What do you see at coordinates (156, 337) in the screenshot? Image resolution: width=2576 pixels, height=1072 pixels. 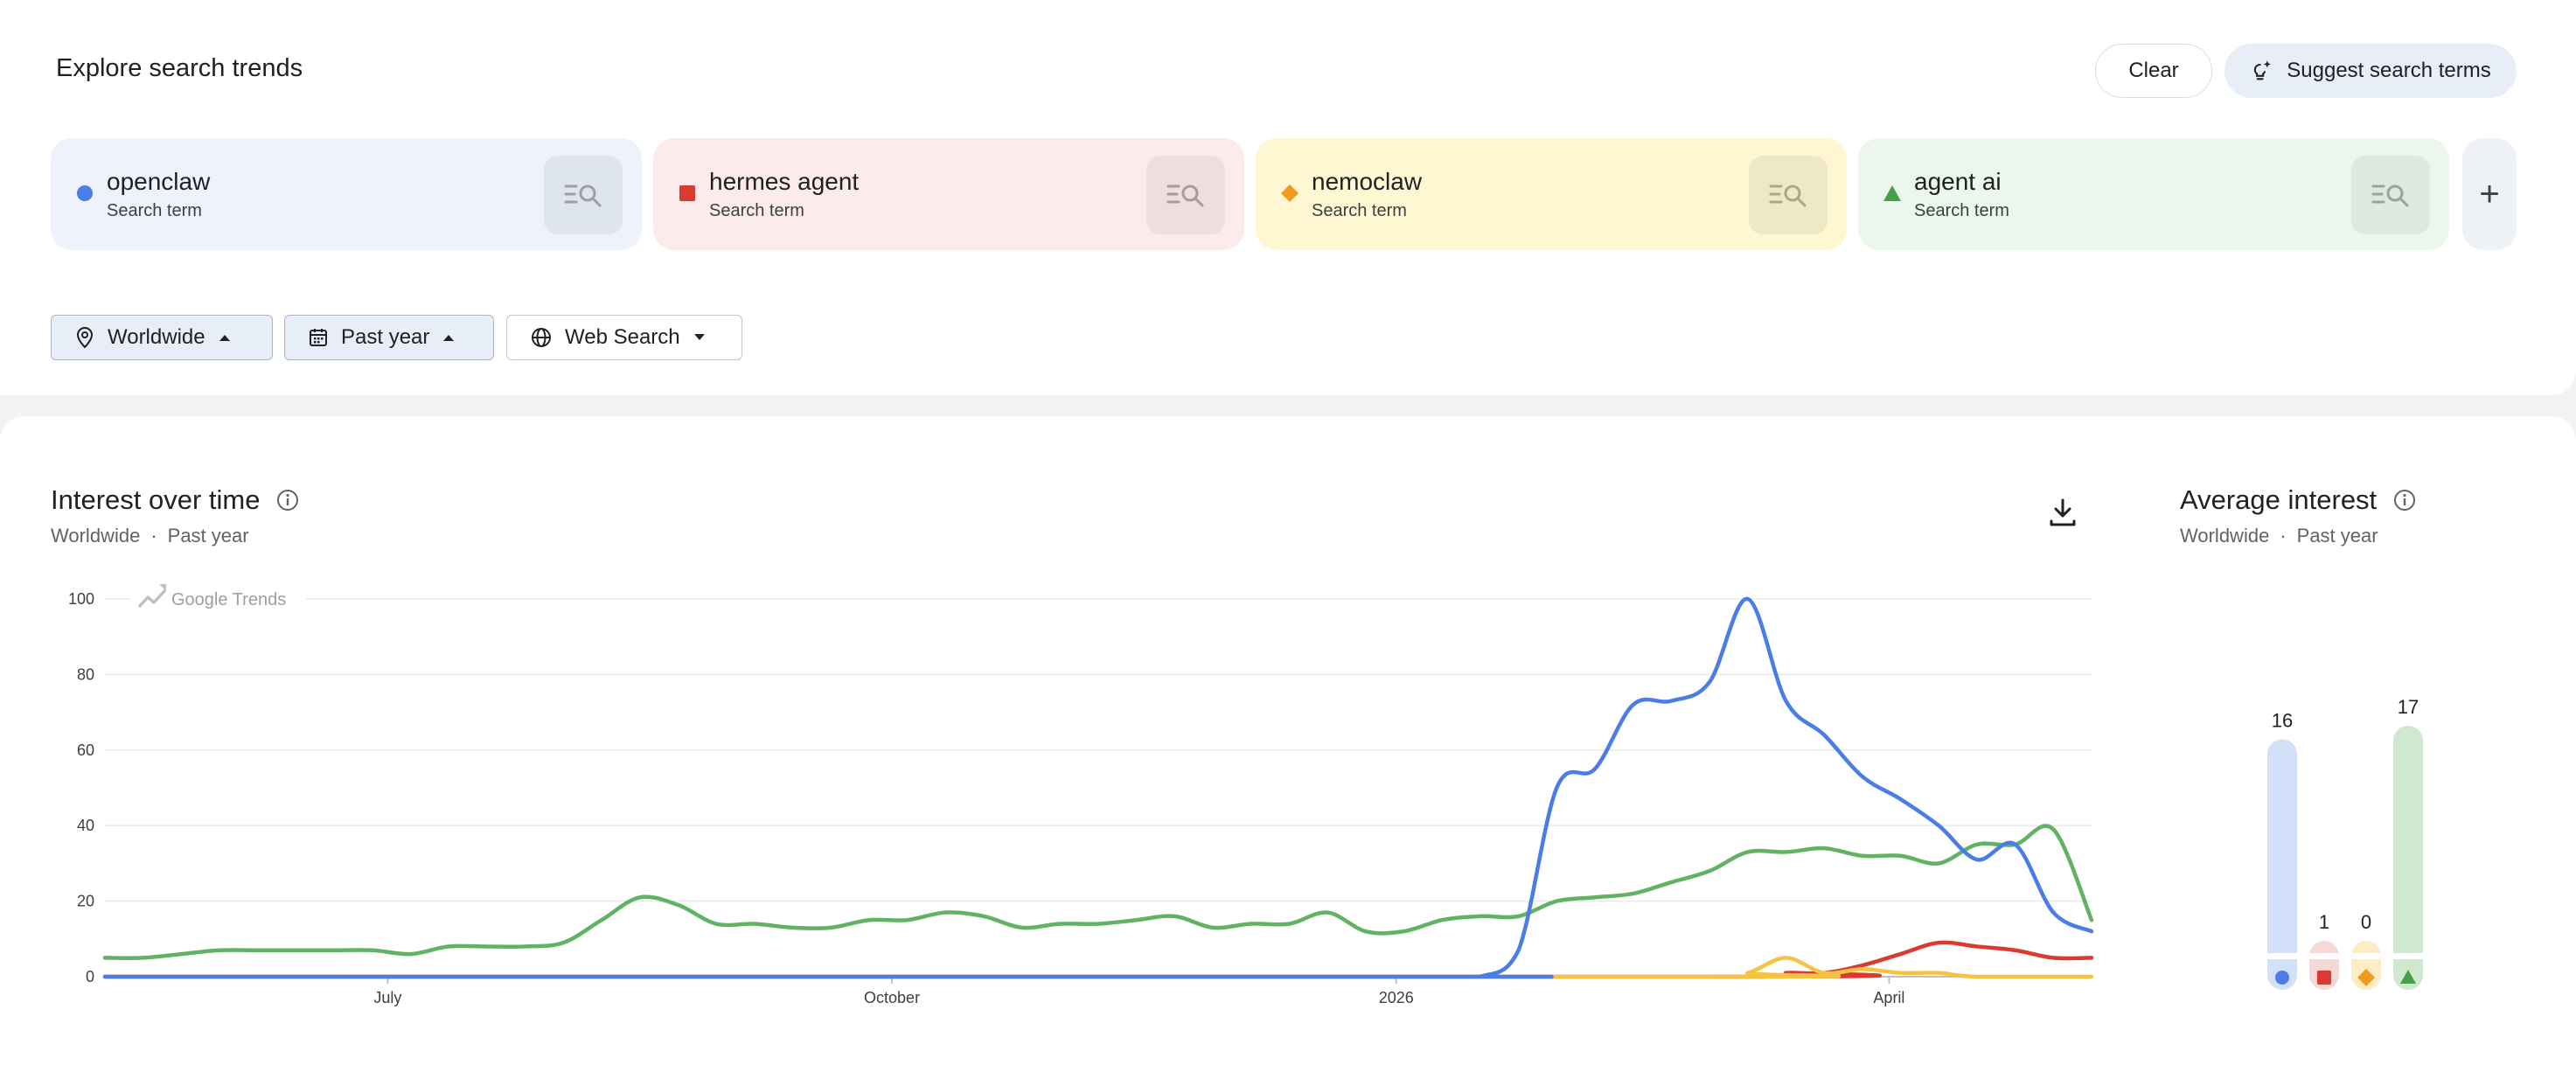 I see `region-value: Worldwide` at bounding box center [156, 337].